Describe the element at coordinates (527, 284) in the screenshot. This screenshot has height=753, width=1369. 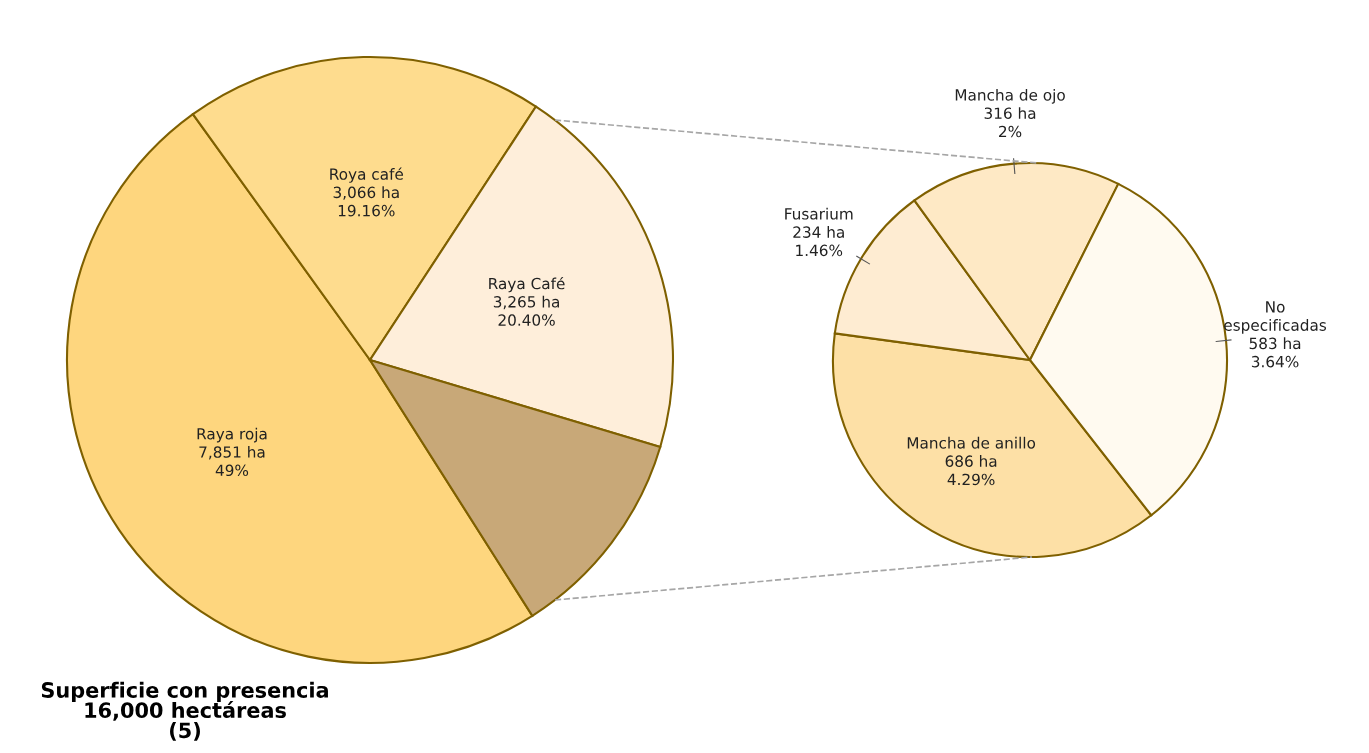
I see `slice-label: Raya Café` at that location.